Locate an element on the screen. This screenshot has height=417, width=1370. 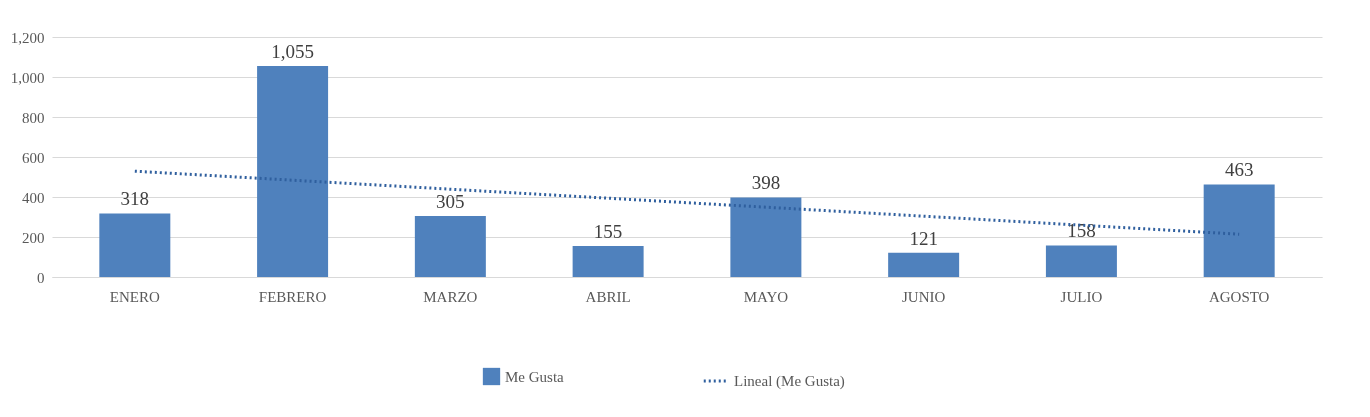
y-tick-label: 200 is located at coordinates (33, 237).